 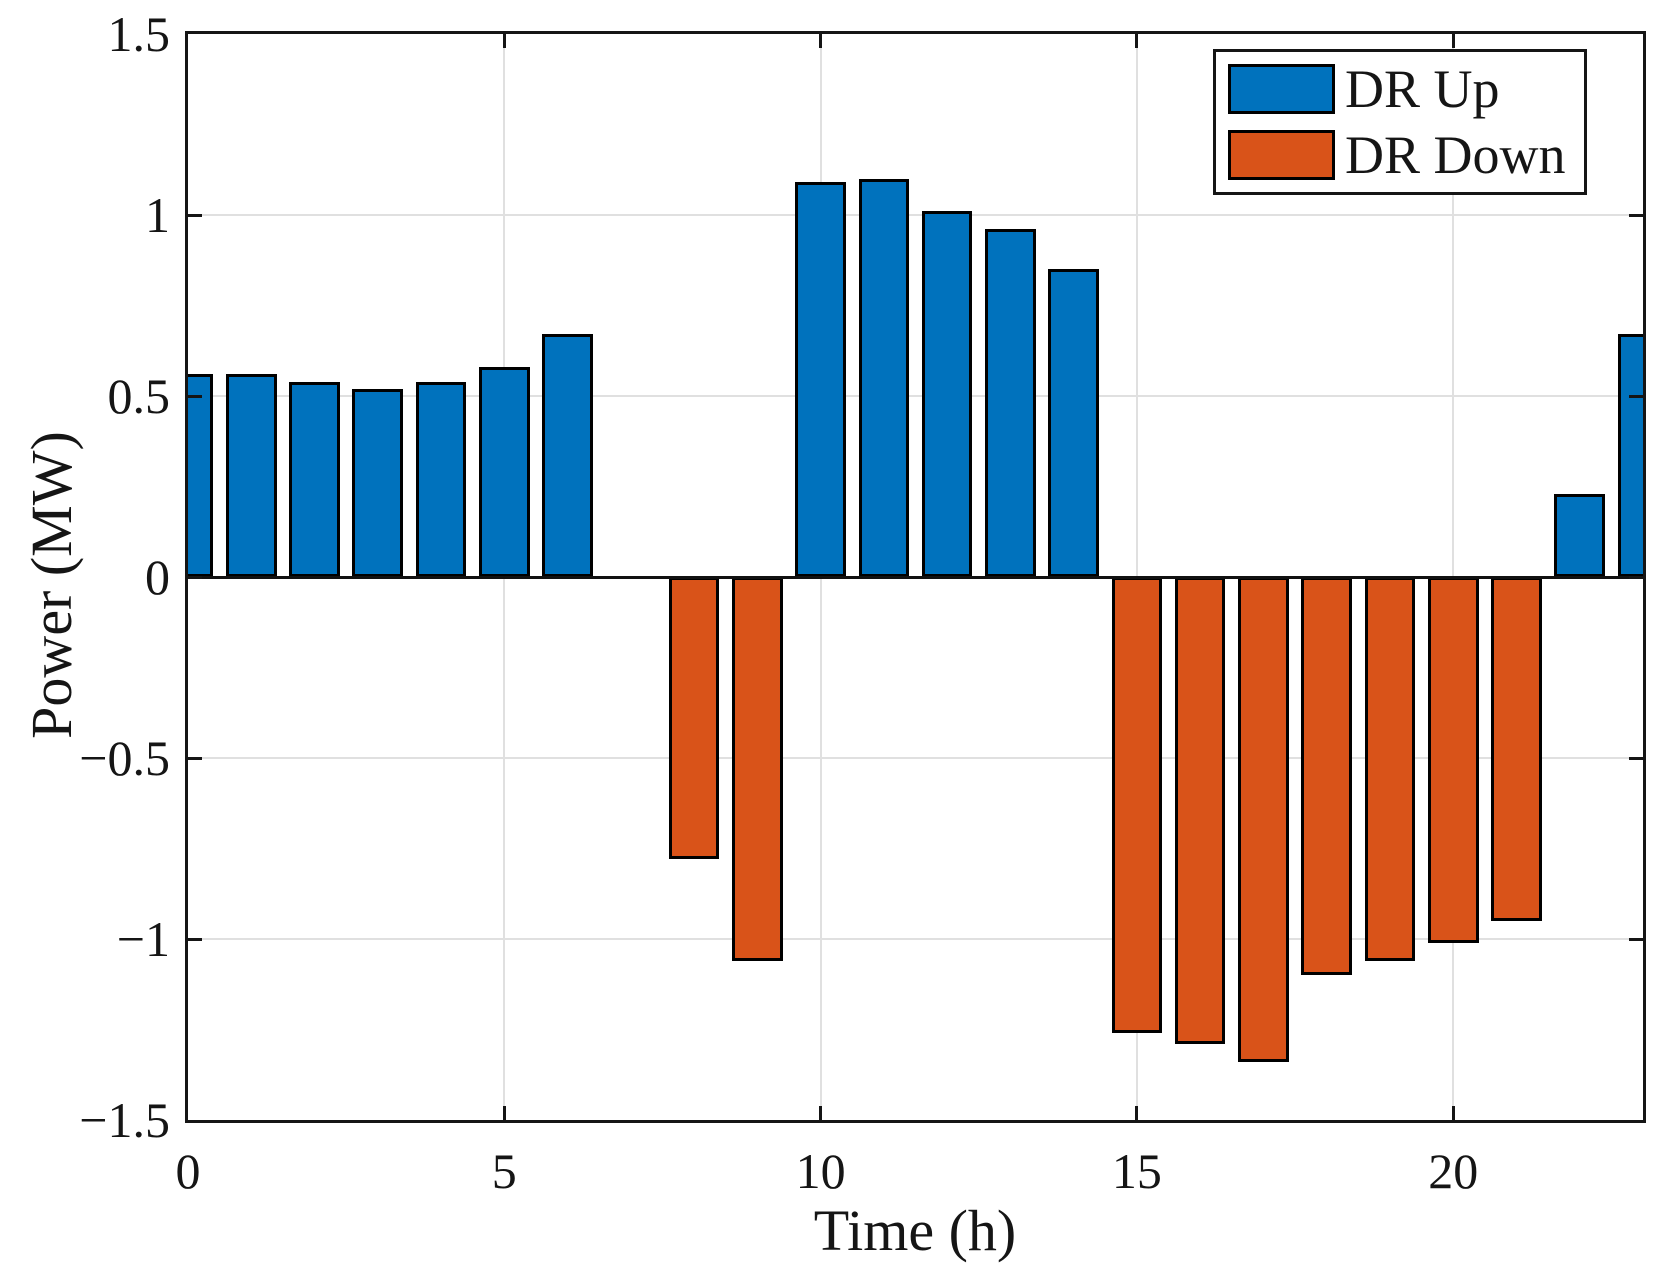 What do you see at coordinates (251, 475) in the screenshot?
I see `bar-dr-up-h1` at bounding box center [251, 475].